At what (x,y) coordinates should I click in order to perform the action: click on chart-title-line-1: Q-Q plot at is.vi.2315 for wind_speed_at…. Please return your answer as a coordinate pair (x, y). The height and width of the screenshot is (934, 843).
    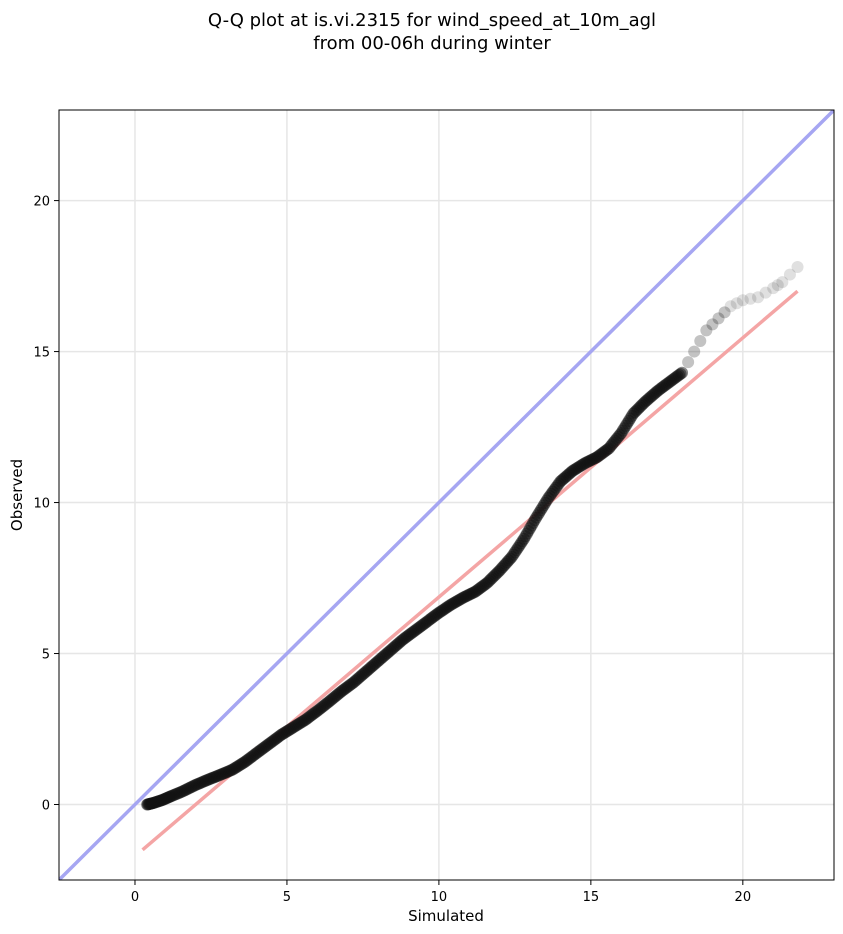
    Looking at the image, I should click on (432, 20).